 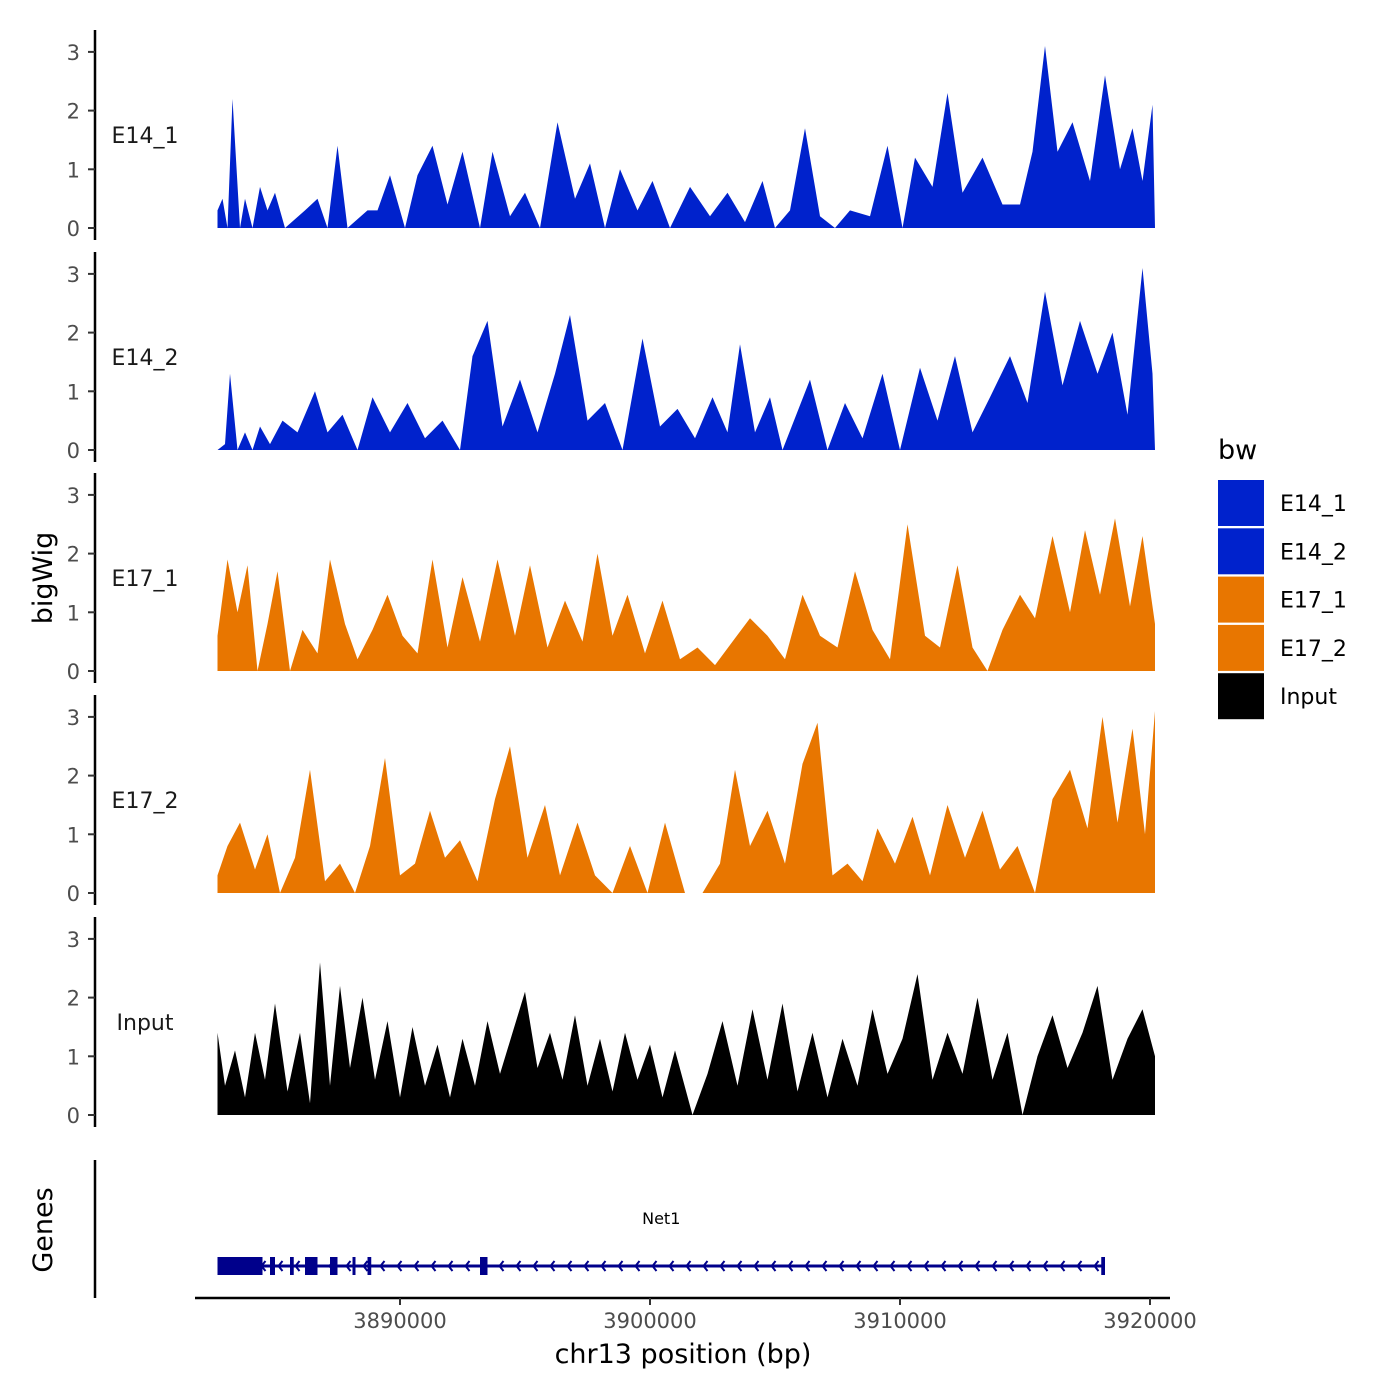 I want to click on legend-label: Input, so click(x=1308, y=697).